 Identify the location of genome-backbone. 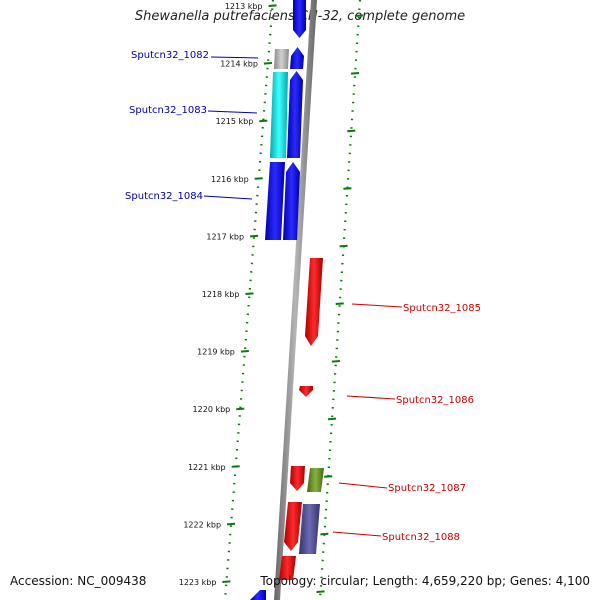
(295, 300).